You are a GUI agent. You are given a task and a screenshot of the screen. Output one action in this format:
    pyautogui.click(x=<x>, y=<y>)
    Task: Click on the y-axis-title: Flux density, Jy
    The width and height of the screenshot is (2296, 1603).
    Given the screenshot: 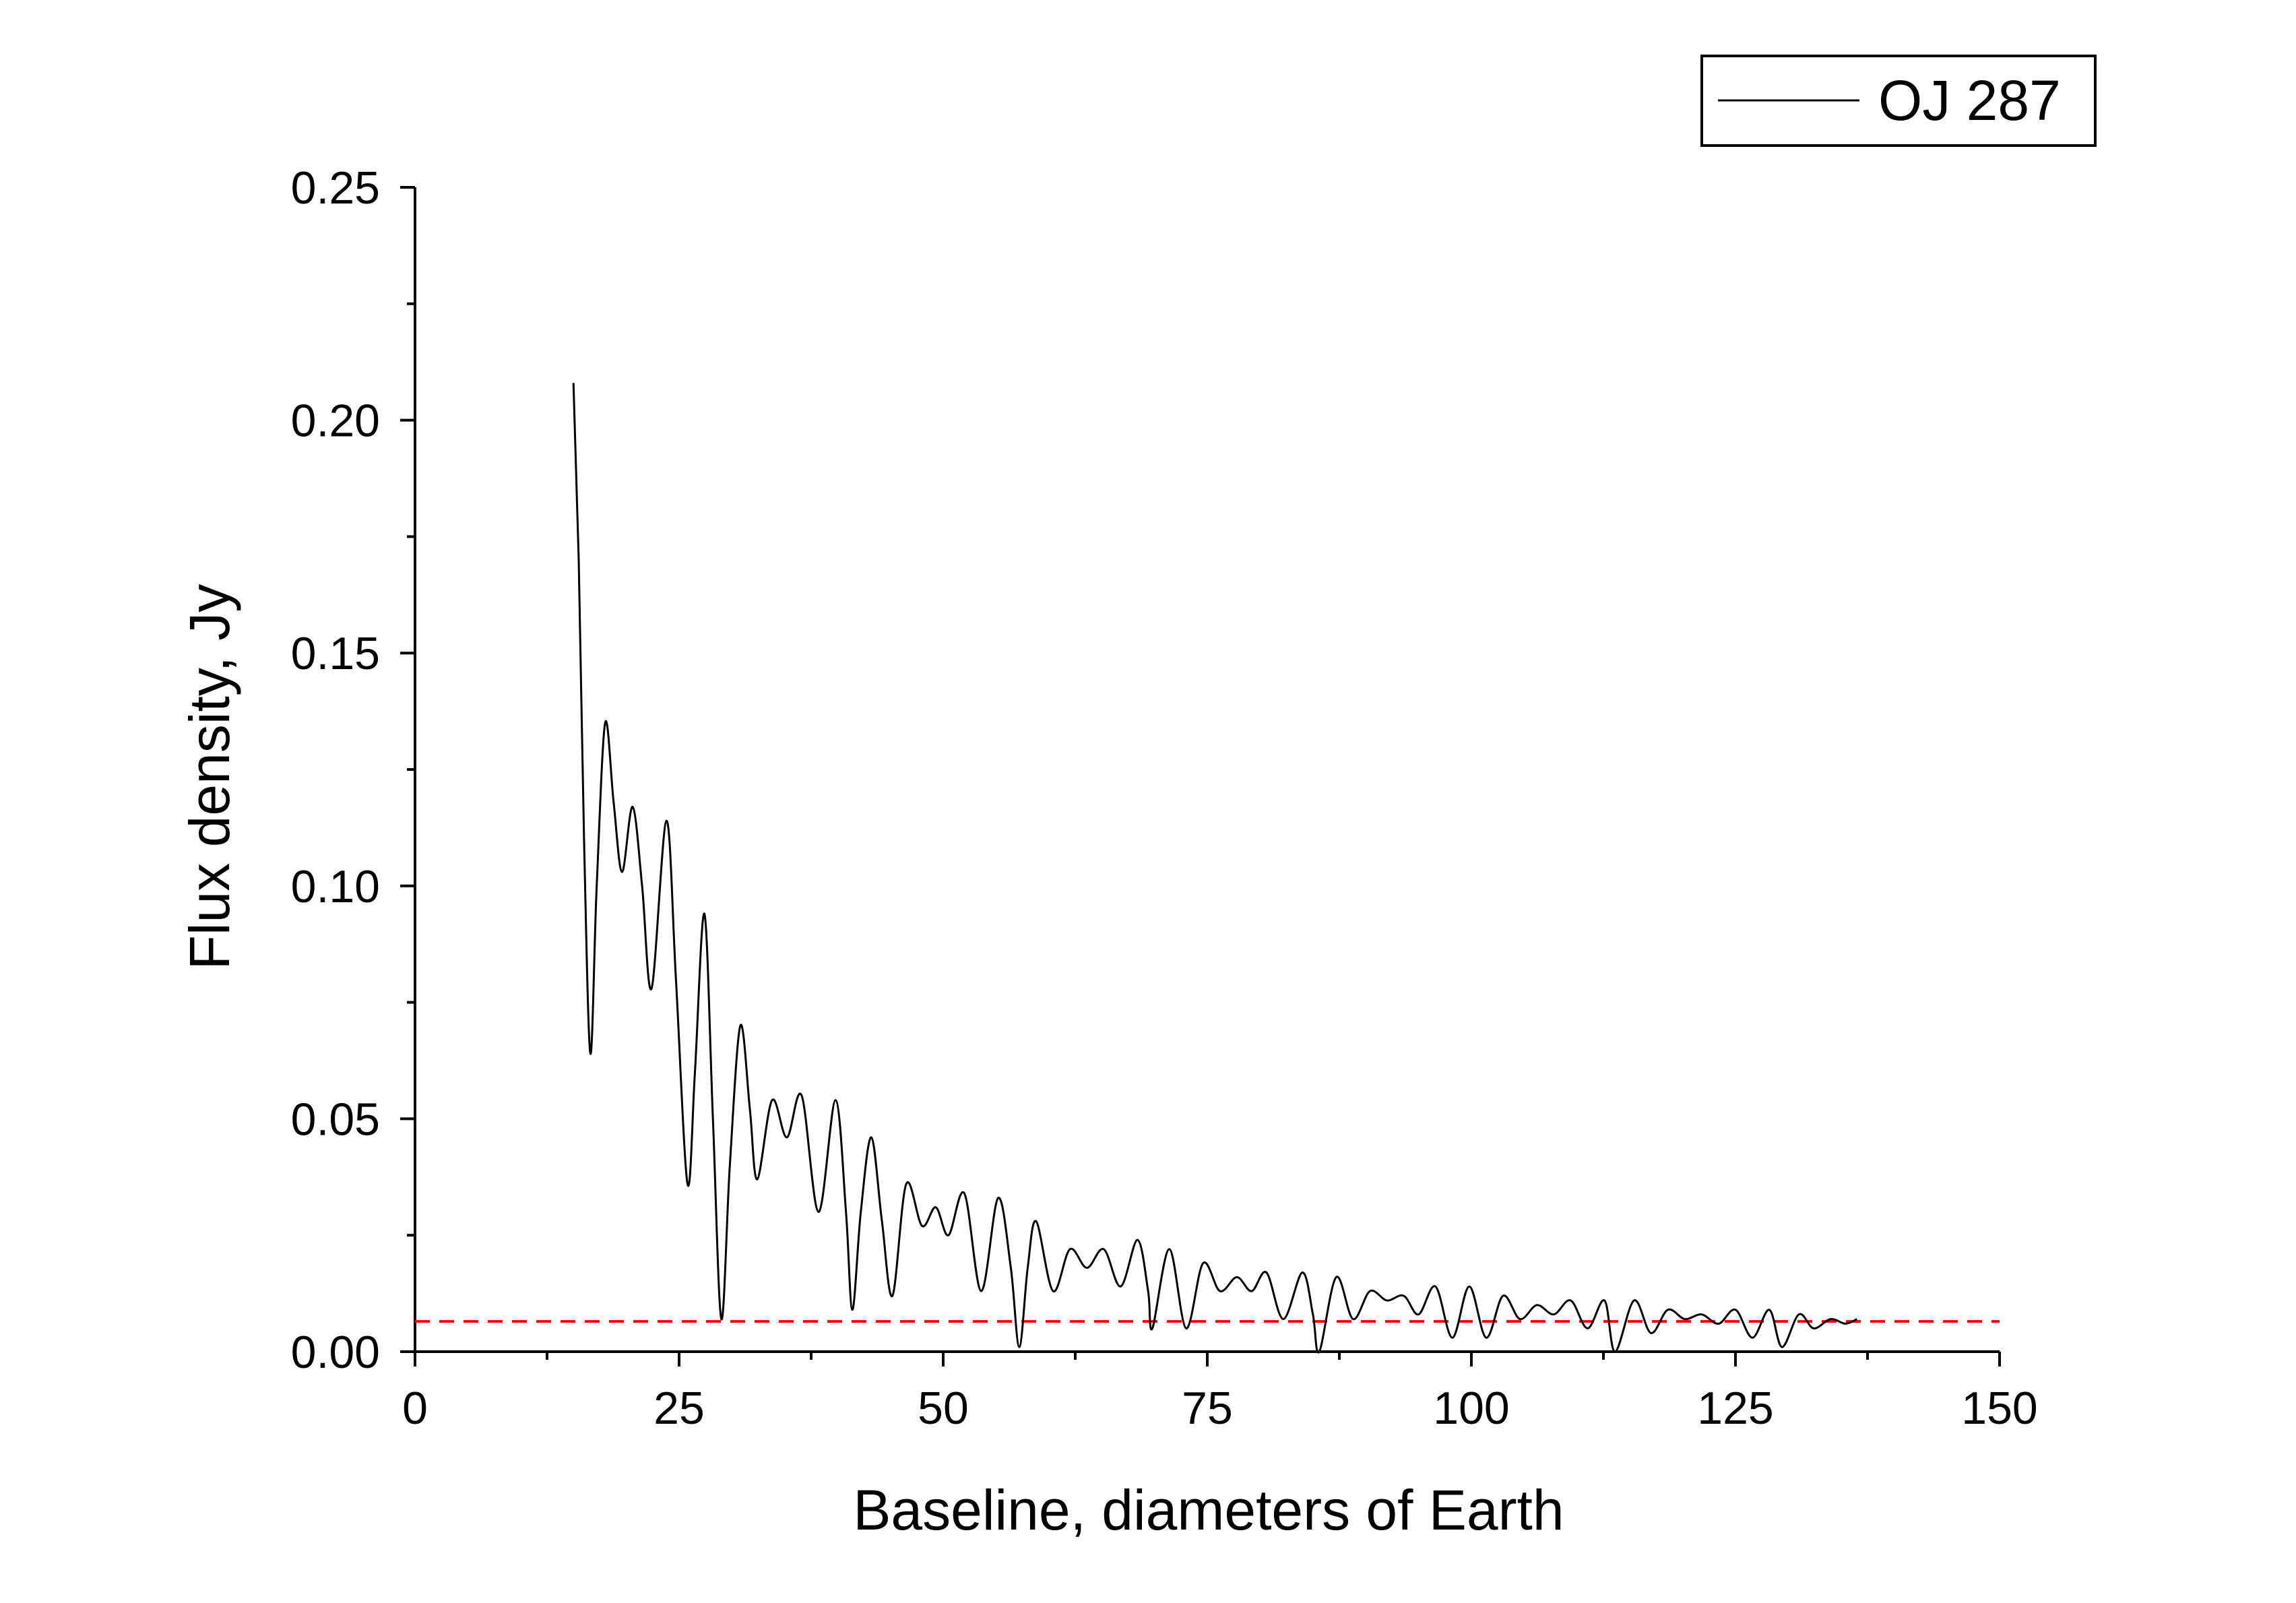 What is the action you would take?
    pyautogui.click(x=209, y=777)
    